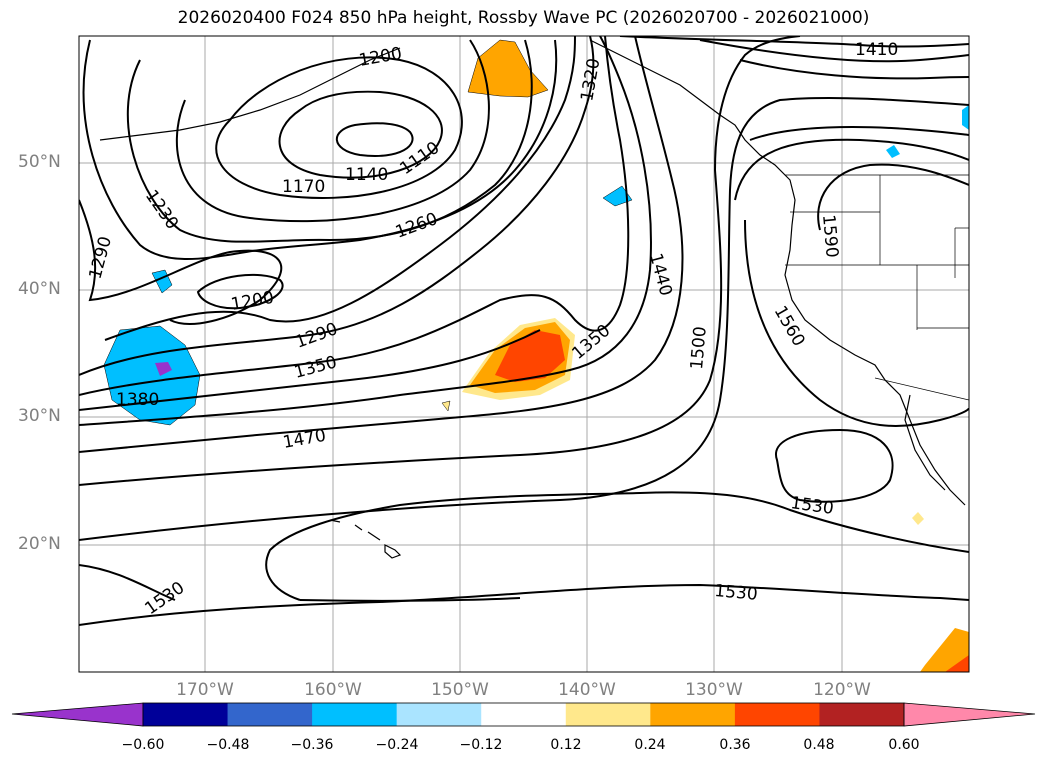  What do you see at coordinates (925, 442) in the screenshot?
I see `baja-coast` at bounding box center [925, 442].